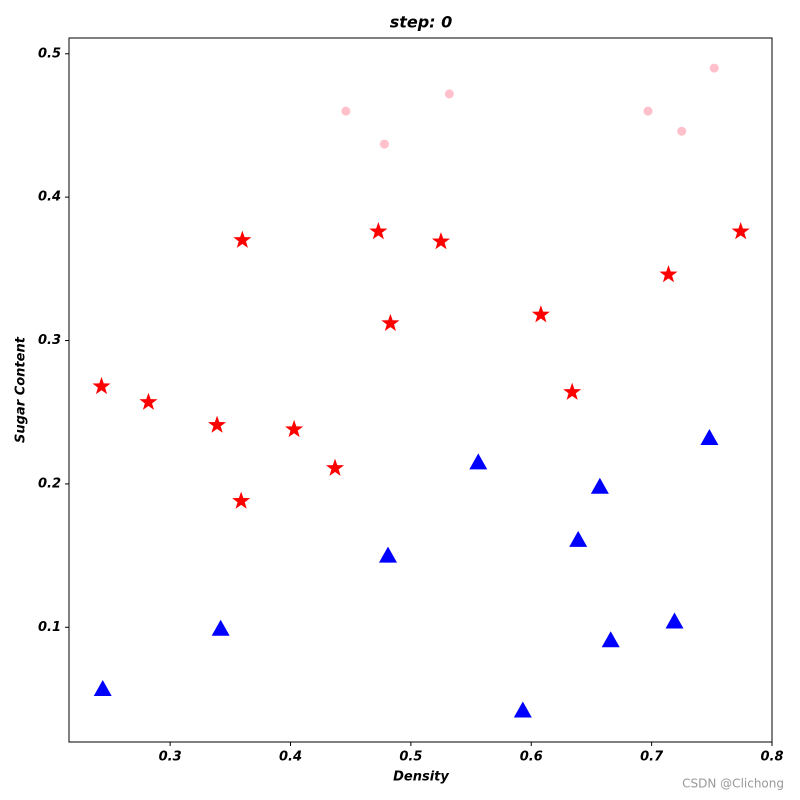 This screenshot has width=800, height=800. I want to click on x-tick-label: 0.3, so click(170, 757).